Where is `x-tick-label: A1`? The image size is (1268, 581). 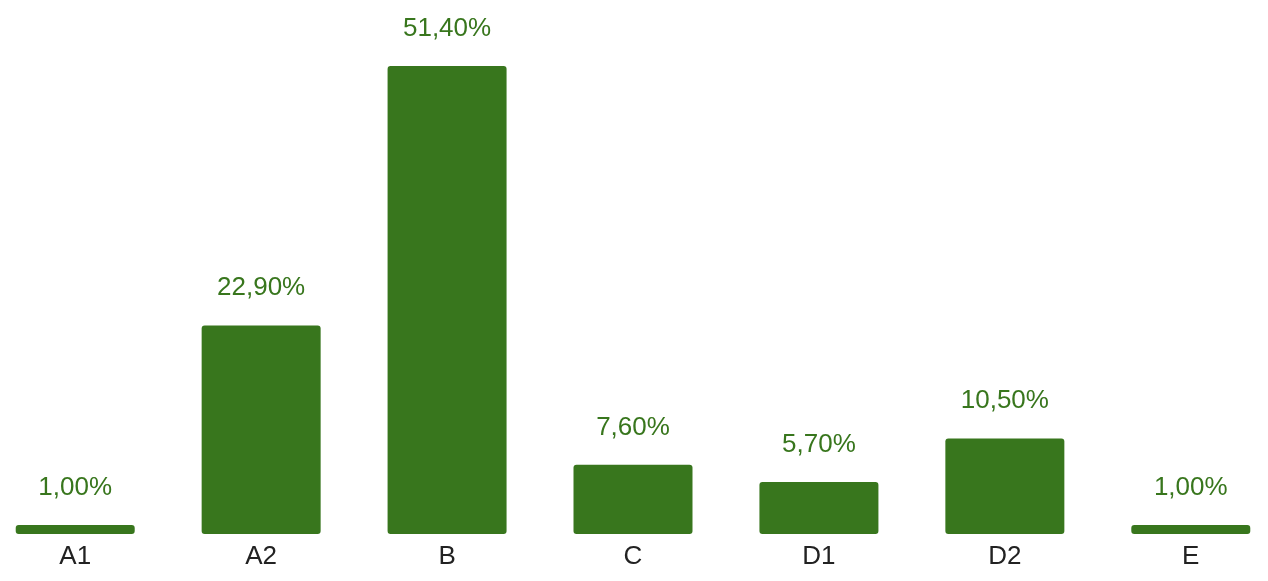 x-tick-label: A1 is located at coordinates (75, 555).